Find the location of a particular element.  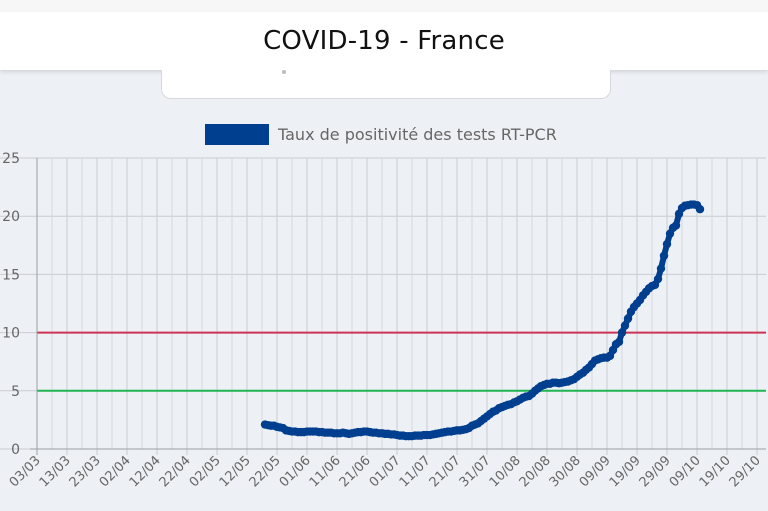

x-tick-label: 09/10 is located at coordinates (685, 471).